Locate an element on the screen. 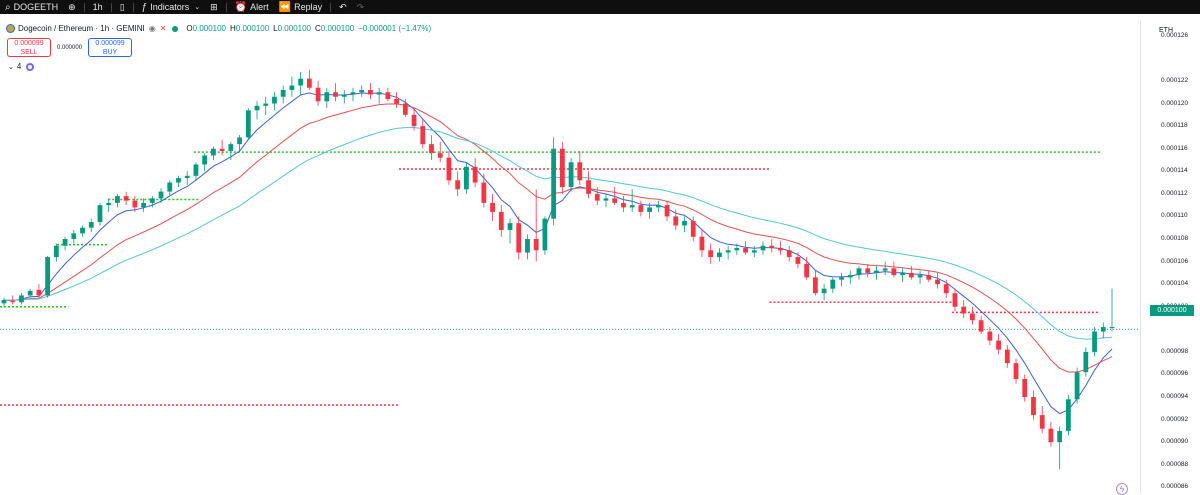 The image size is (1200, 495). replay-button: ⏪ Replay is located at coordinates (300, 7).